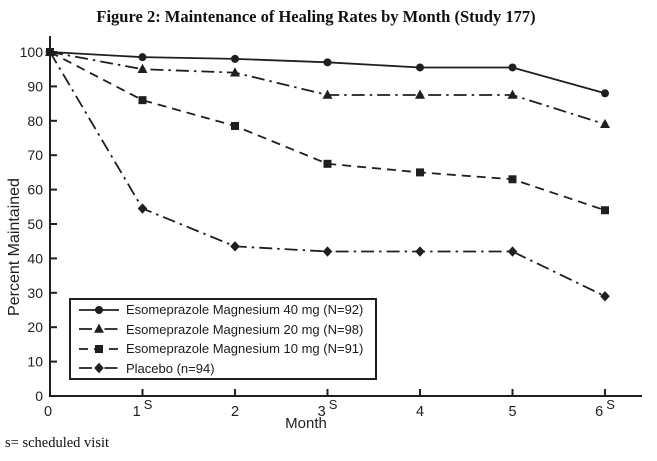 The image size is (657, 461). What do you see at coordinates (35, 327) in the screenshot?
I see `y-tick-label: 20` at bounding box center [35, 327].